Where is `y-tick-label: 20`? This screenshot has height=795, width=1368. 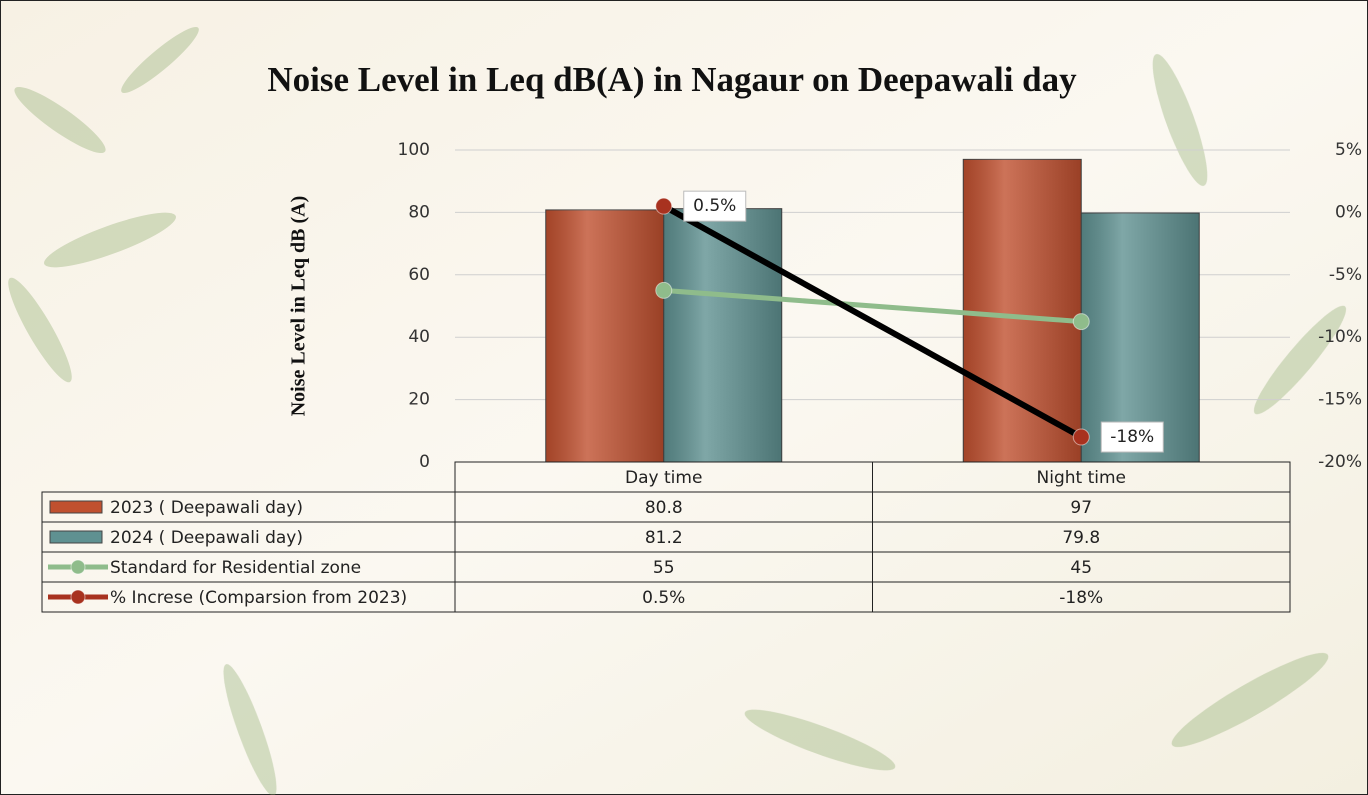
y-tick-label: 20 is located at coordinates (419, 400).